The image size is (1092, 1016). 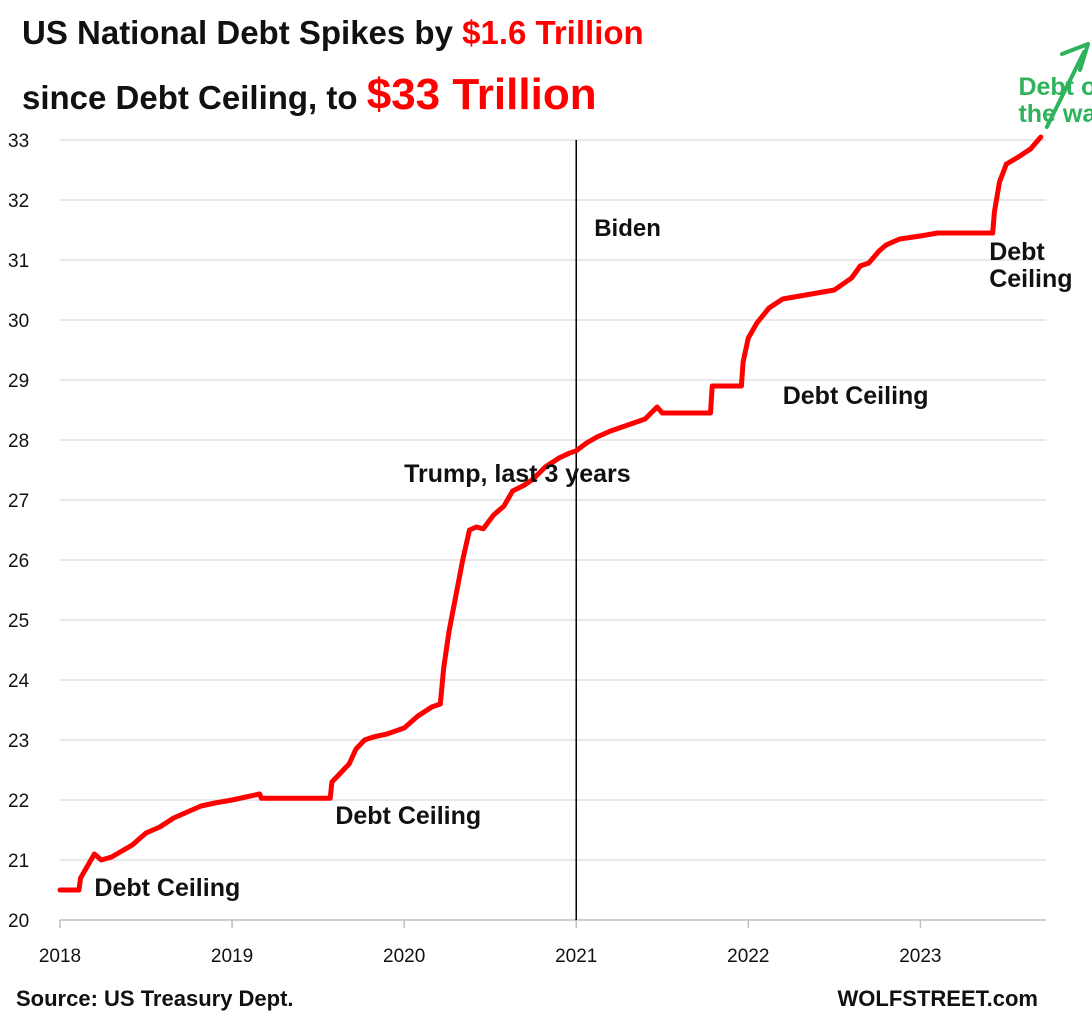 What do you see at coordinates (18, 561) in the screenshot?
I see `y-tick-label-26: 26` at bounding box center [18, 561].